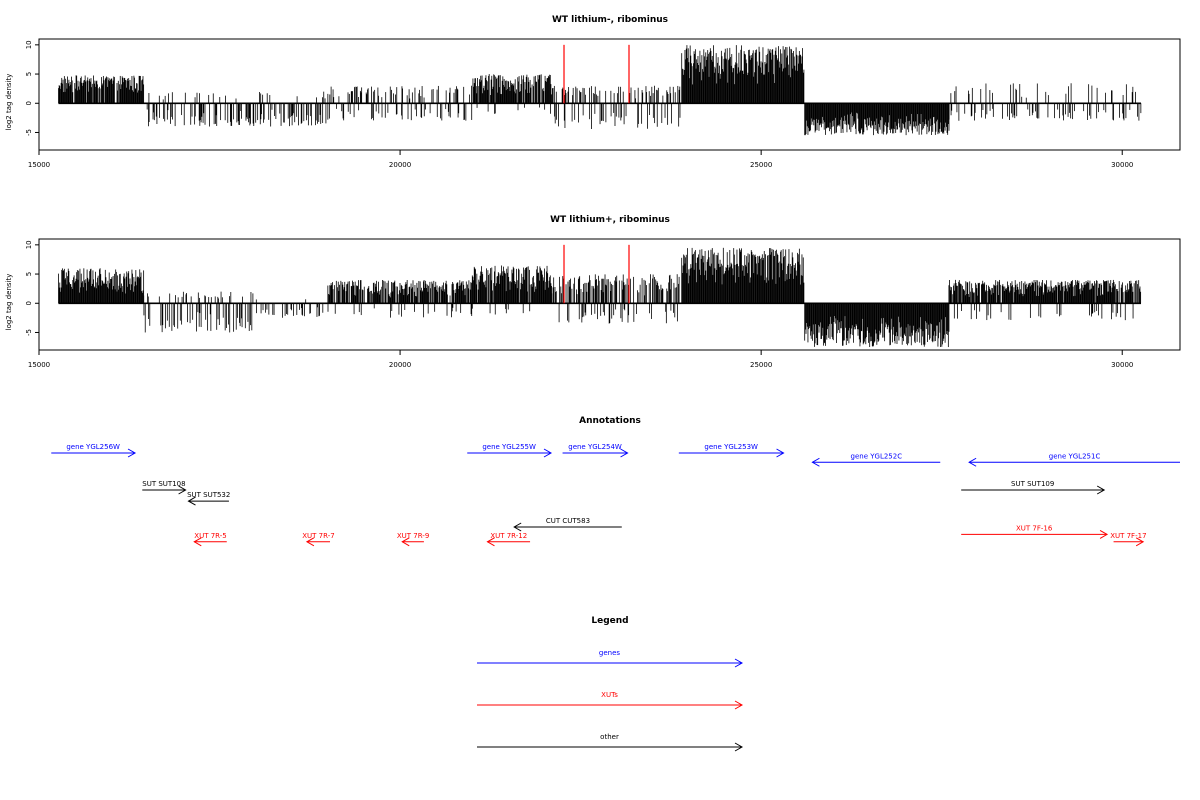 This screenshot has height=800, width=1200. Describe the element at coordinates (610, 20) in the screenshot. I see `panel-title: WT lithium-, ribominus` at that location.